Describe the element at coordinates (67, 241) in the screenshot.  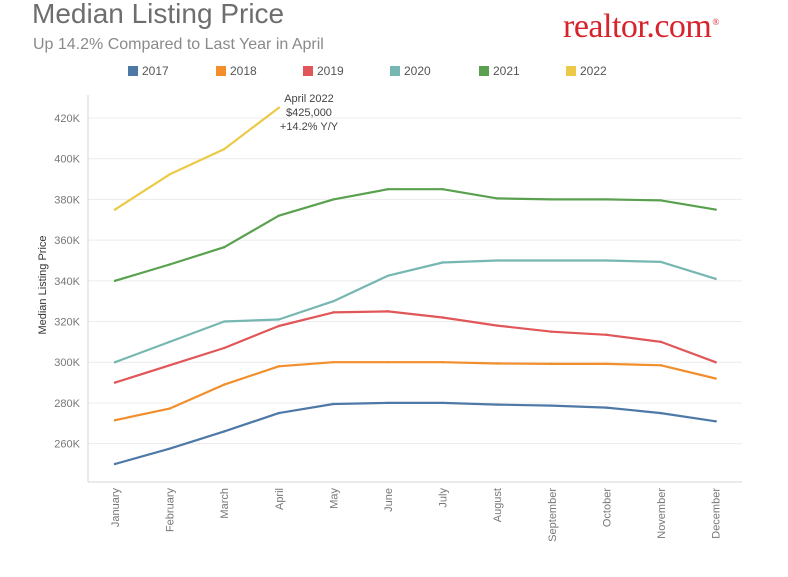
I see `y-tick-label: 360K` at that location.